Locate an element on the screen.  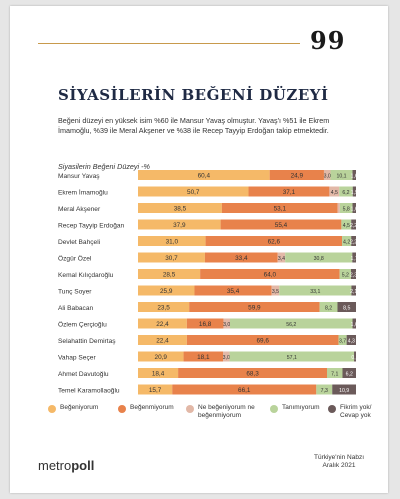
data-label: 22,4 is located at coordinates (162, 324).